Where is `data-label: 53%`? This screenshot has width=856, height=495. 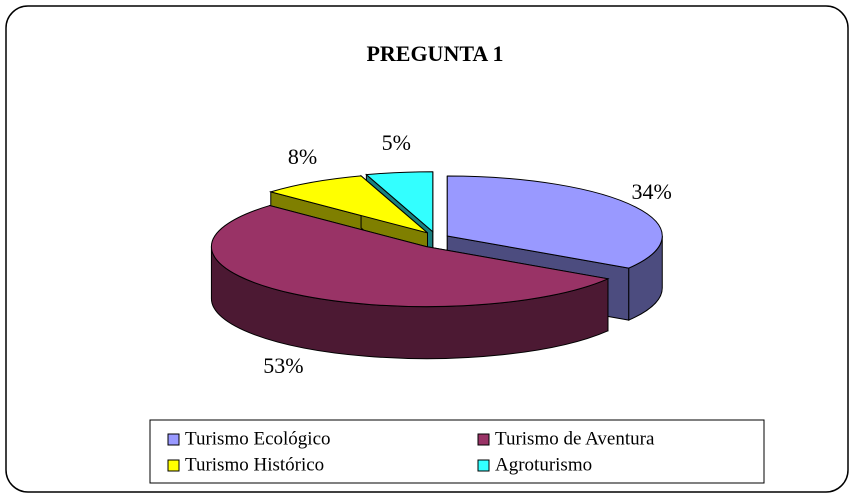 data-label: 53% is located at coordinates (283, 365).